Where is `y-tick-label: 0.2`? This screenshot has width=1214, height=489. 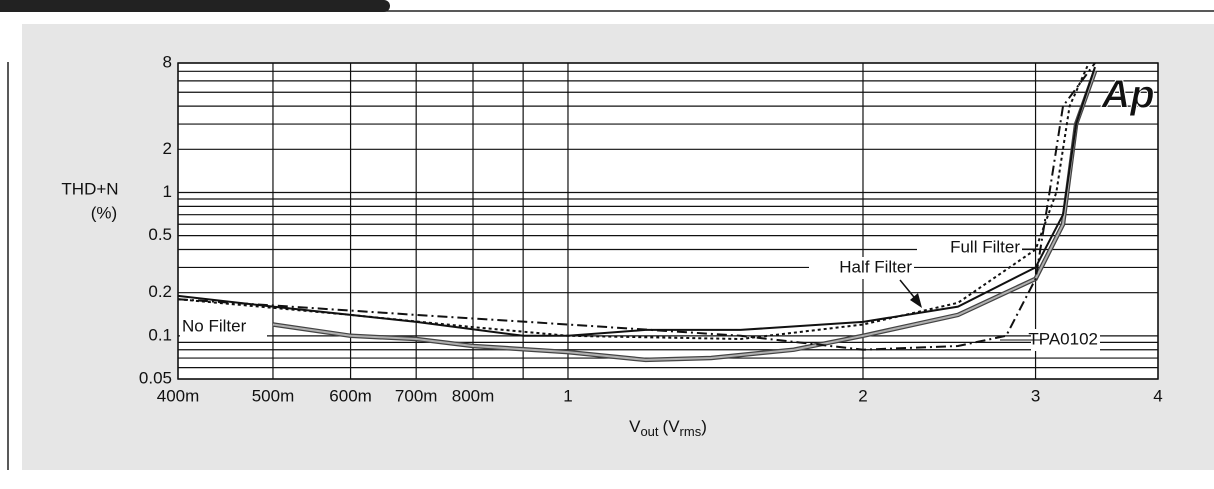
y-tick-label: 0.2 is located at coordinates (160, 291).